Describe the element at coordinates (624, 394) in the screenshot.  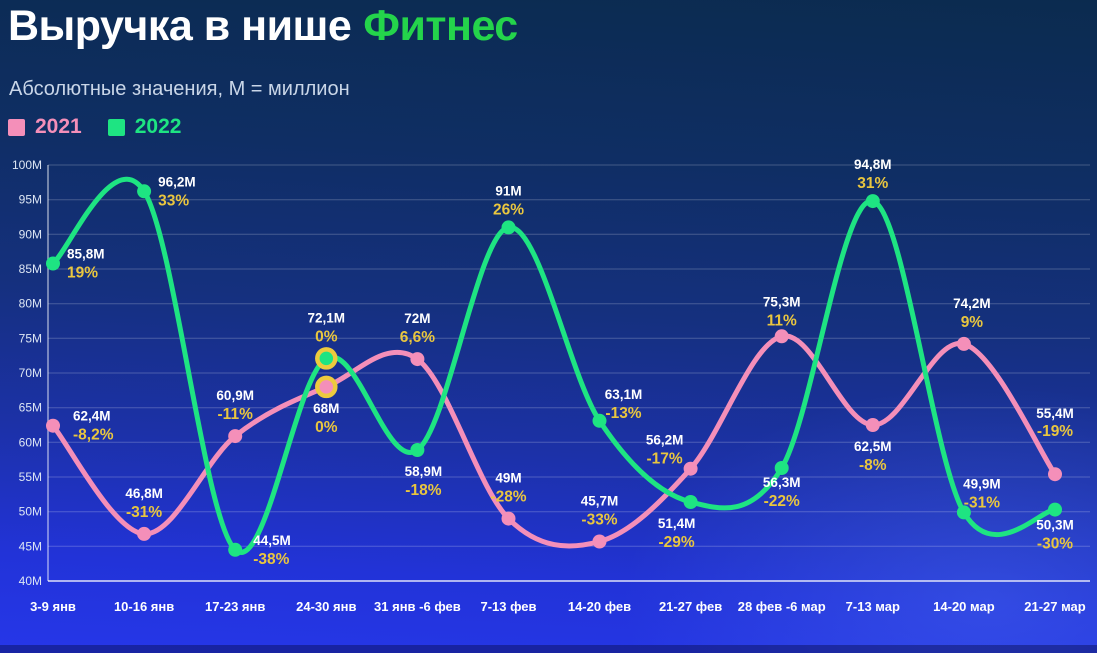
I see `value-label: 63,1M` at that location.